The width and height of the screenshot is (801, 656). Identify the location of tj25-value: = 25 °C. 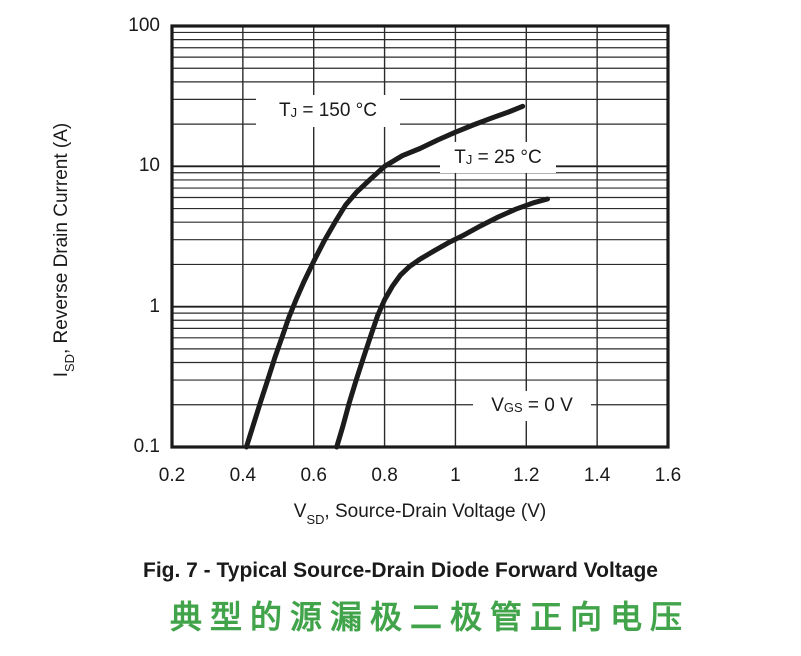
(507, 157).